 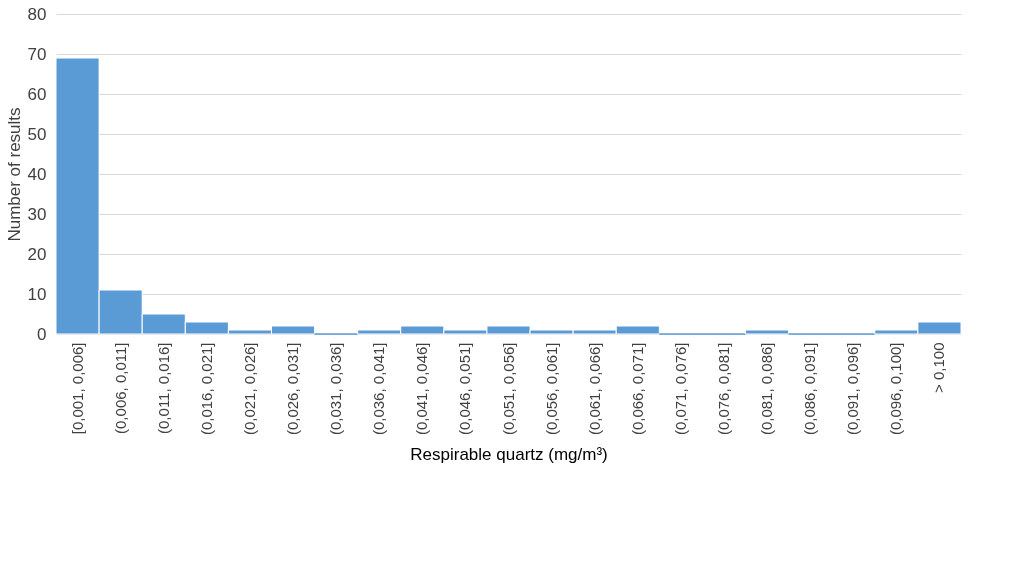 I want to click on x-tick-label: (0,086, 0,091], so click(x=810, y=389).